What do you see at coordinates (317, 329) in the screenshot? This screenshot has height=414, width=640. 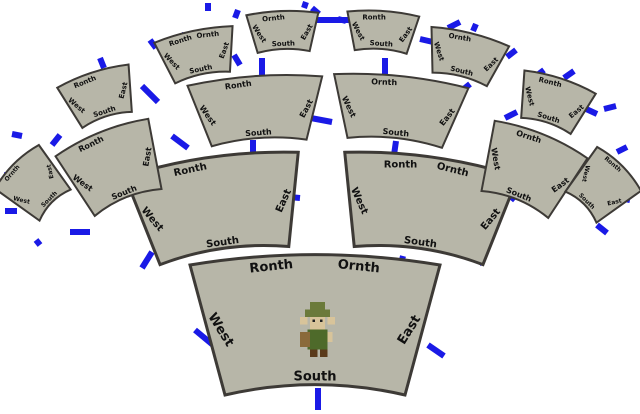 I see `pixel-elf-player-icon` at bounding box center [317, 329].